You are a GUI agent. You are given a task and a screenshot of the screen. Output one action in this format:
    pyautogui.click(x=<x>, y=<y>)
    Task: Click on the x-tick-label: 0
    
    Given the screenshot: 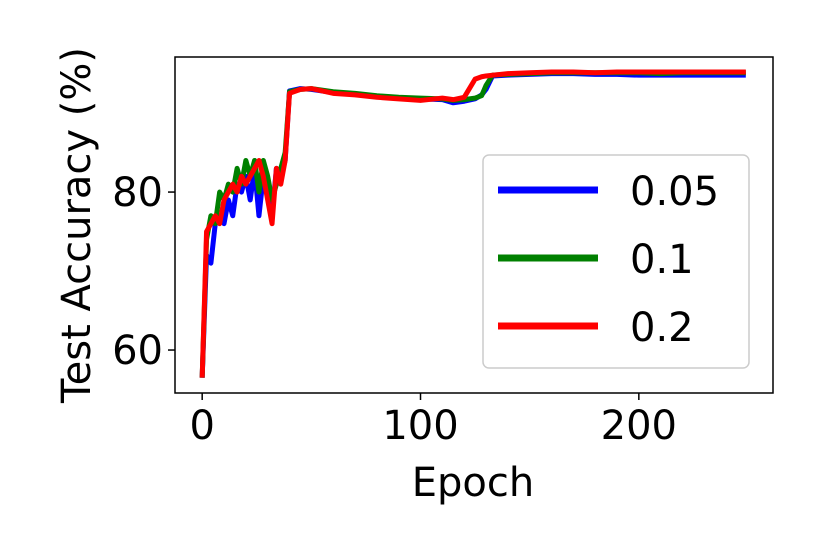 What is the action you would take?
    pyautogui.click(x=201, y=426)
    